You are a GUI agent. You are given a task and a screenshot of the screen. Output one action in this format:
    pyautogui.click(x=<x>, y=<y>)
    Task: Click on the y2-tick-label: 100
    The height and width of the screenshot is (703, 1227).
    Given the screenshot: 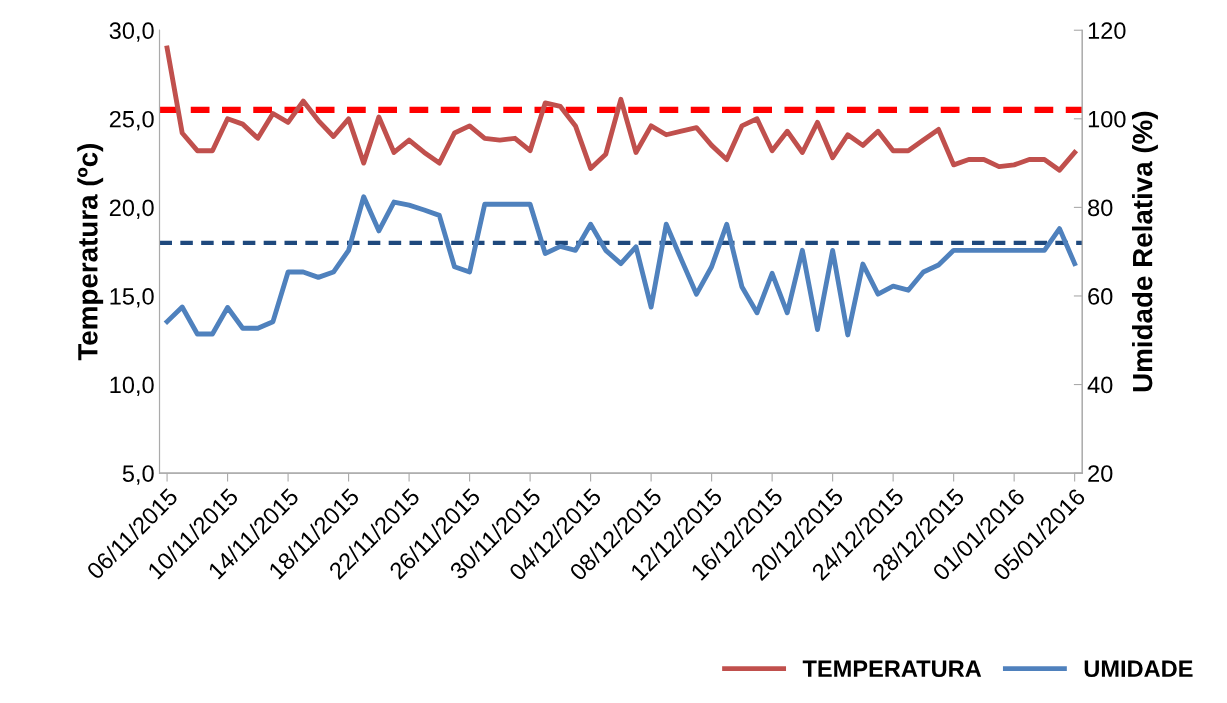 What is the action you would take?
    pyautogui.click(x=1107, y=119)
    